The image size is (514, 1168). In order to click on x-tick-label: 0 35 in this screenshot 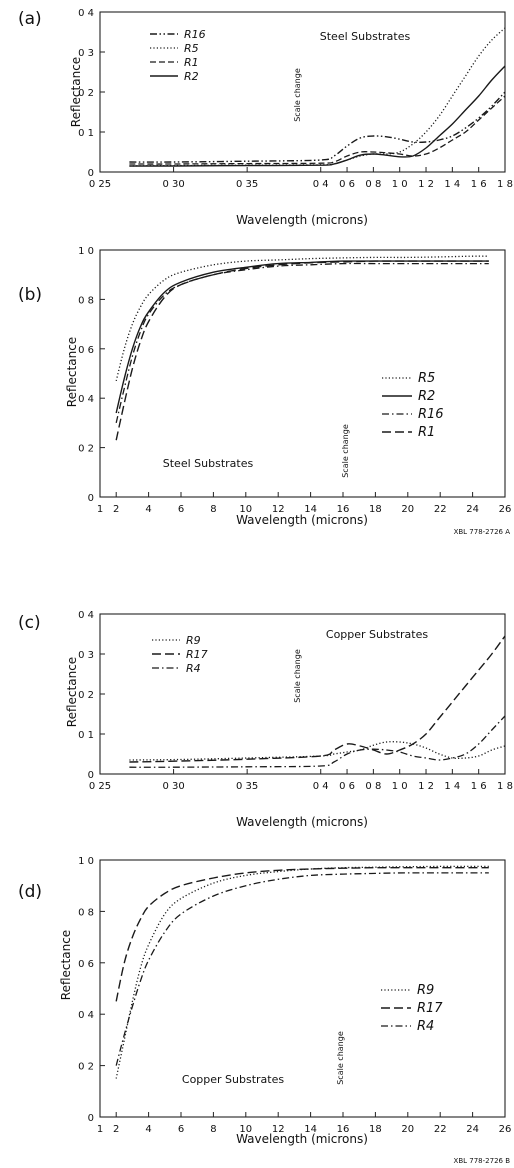, I will do `click(247, 786)`.